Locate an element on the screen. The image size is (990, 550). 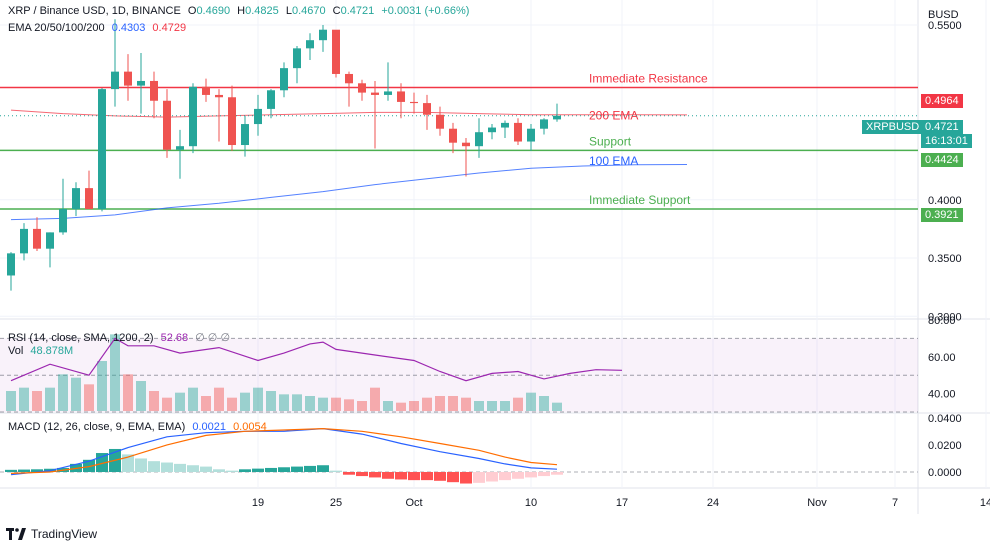
ema-annotation: 100 EMA is located at coordinates (613, 161).